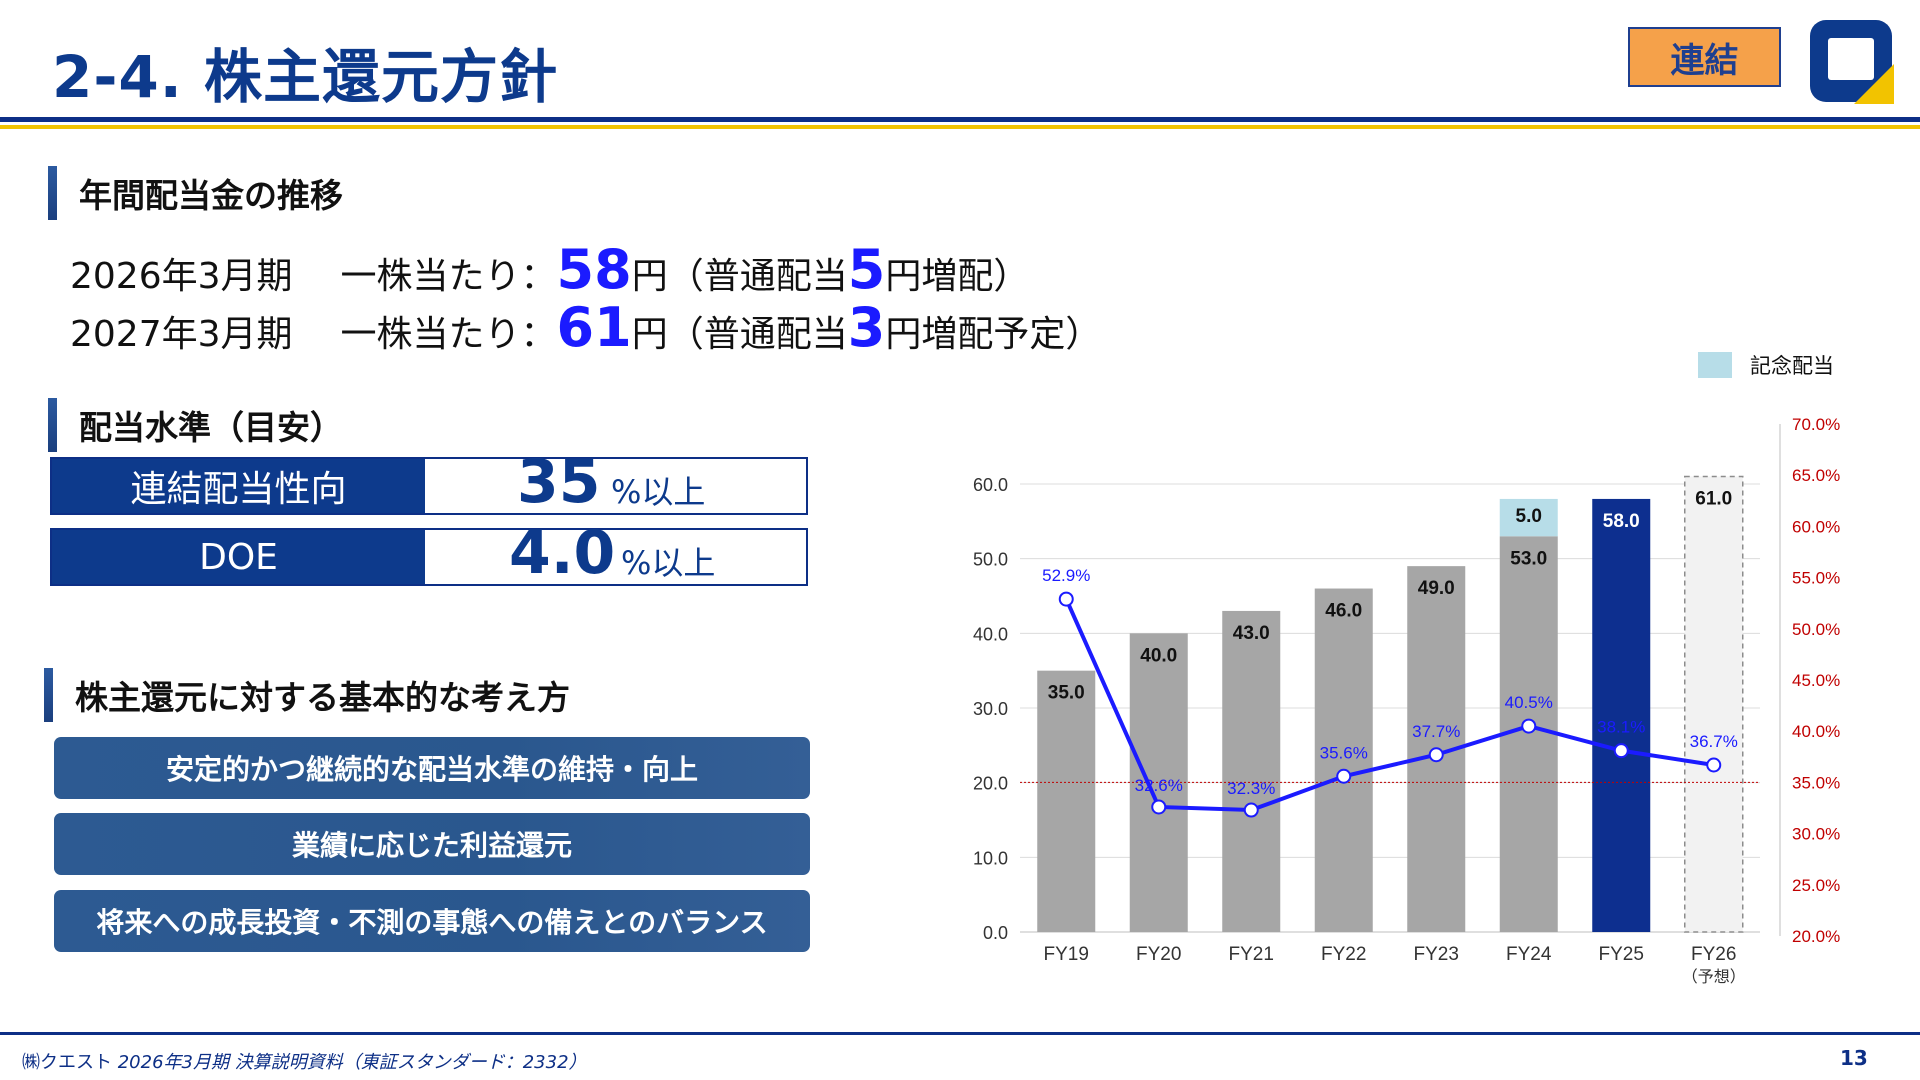 Image resolution: width=1920 pixels, height=1080 pixels. Describe the element at coordinates (322, 697) in the screenshot. I see `section-heading: 株主還元に対する基本的な考え方` at that location.